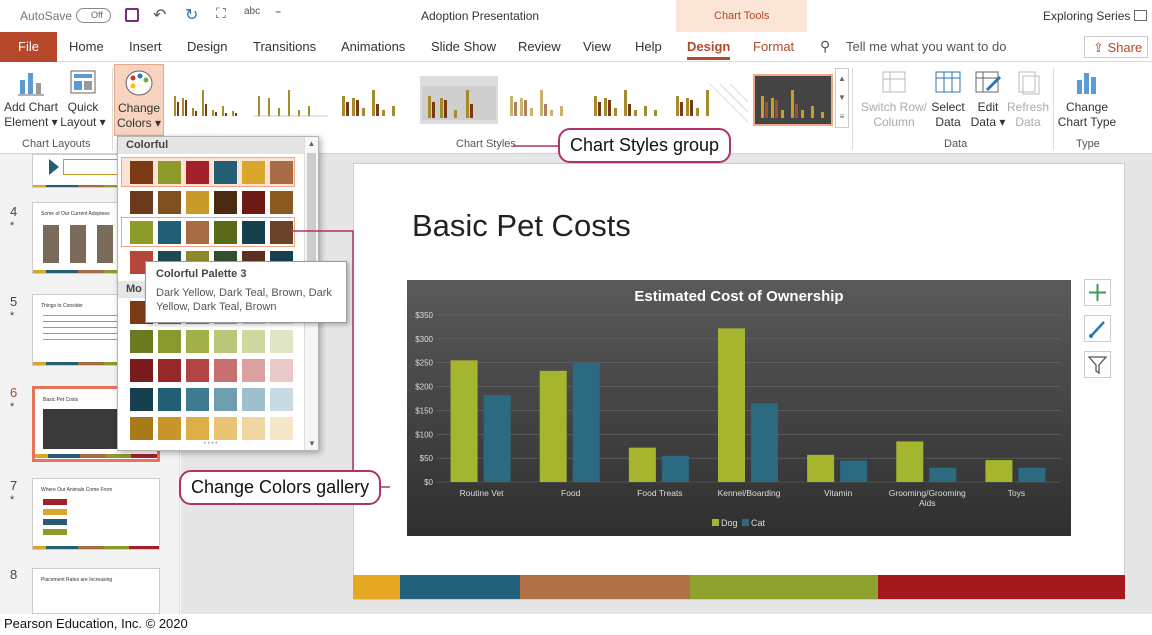 This screenshot has height=635, width=1152. Describe the element at coordinates (825, 46) in the screenshot. I see `search-icon: ⚲` at that location.